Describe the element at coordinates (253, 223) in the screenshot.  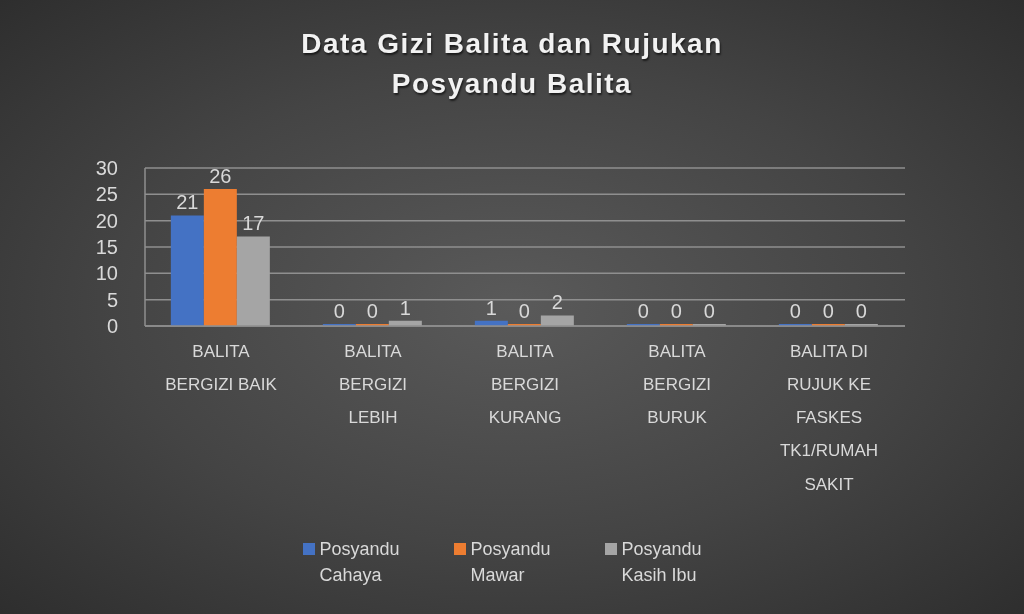
I see `data-label: 17` at that location.